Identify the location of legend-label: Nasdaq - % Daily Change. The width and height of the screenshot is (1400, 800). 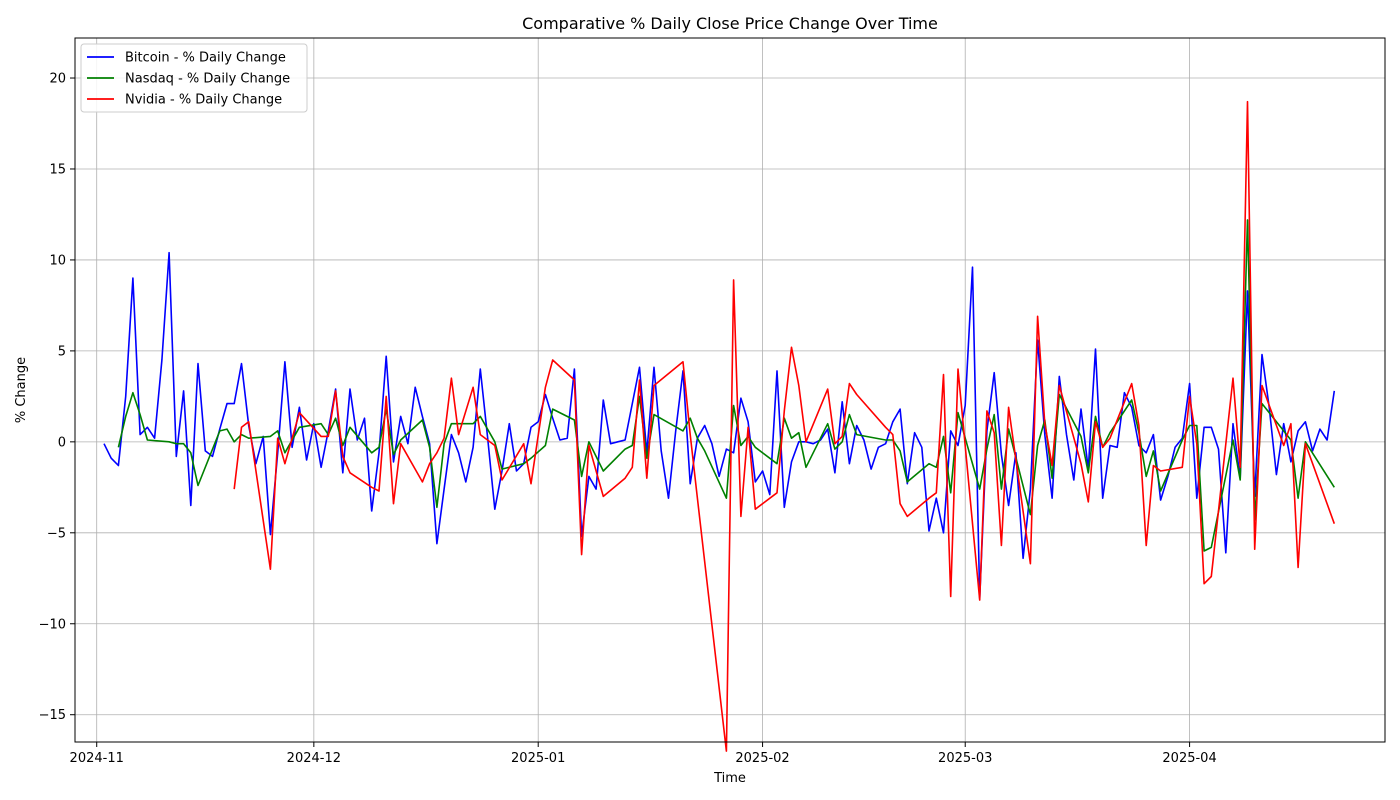
(207, 79).